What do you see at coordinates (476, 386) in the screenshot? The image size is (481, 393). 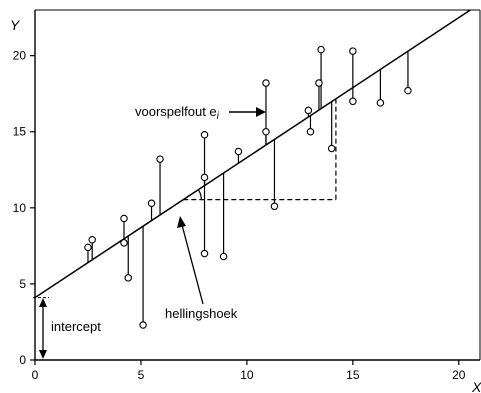 I see `x-axis-label: X` at bounding box center [476, 386].